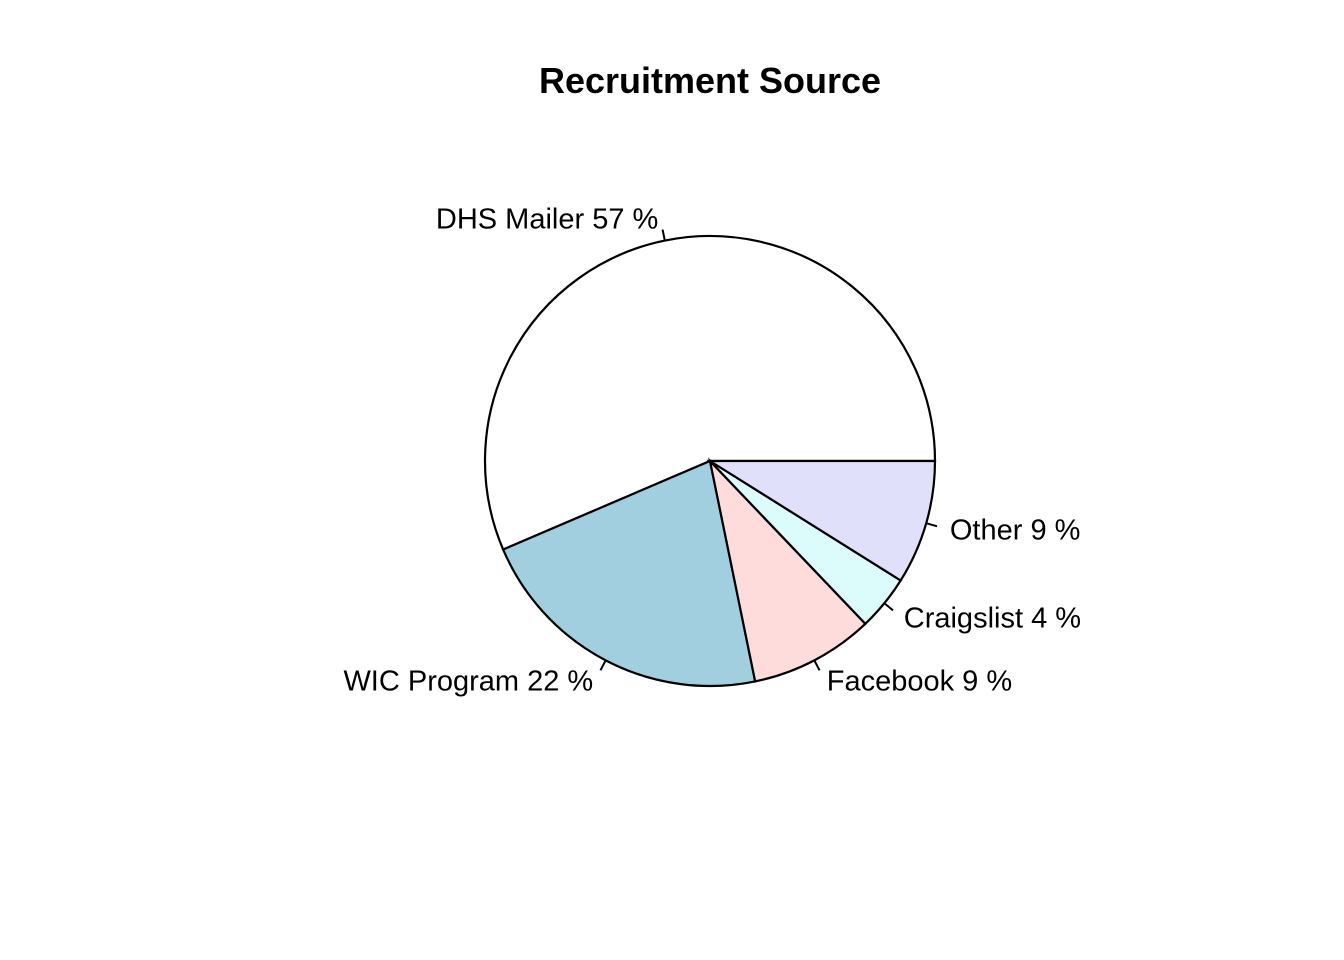  Describe the element at coordinates (821, 521) in the screenshot. I see `pie-slice-other` at that location.